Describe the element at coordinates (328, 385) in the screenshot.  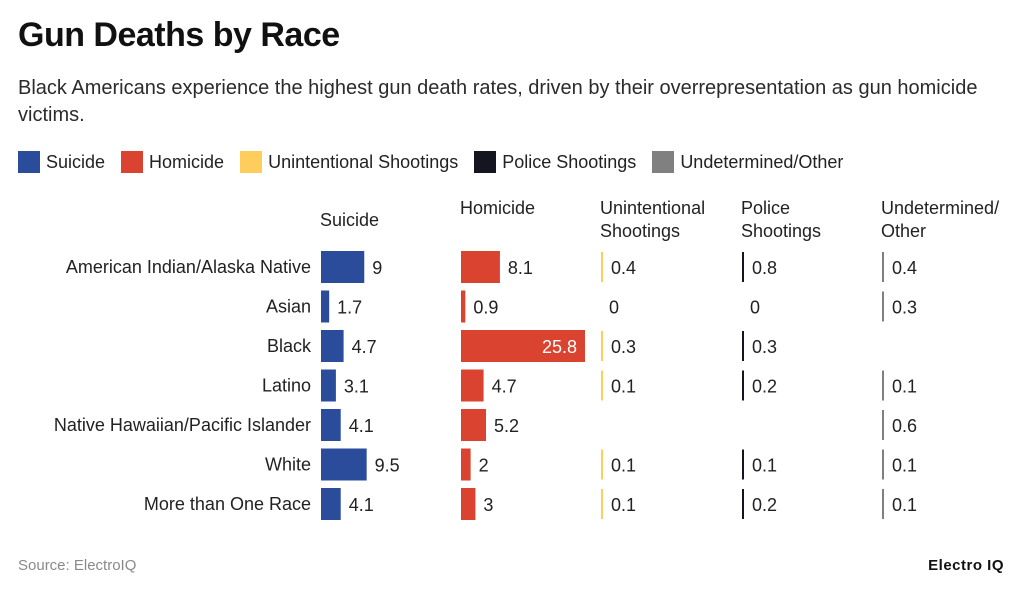
I see `bar-suicide-latino` at that location.